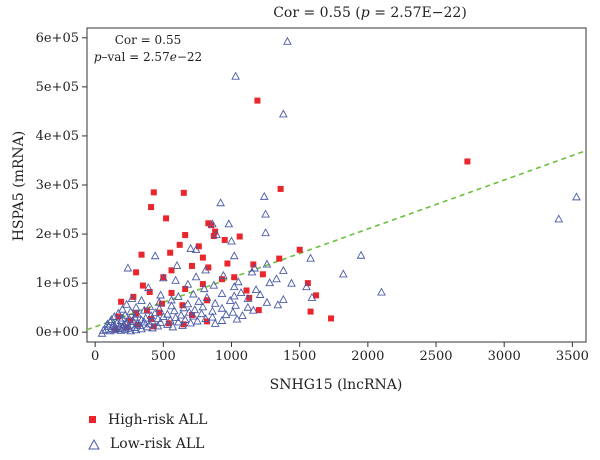 The width and height of the screenshot is (600, 460). Describe the element at coordinates (57, 185) in the screenshot. I see `y-tick-label: 3e+05` at that location.